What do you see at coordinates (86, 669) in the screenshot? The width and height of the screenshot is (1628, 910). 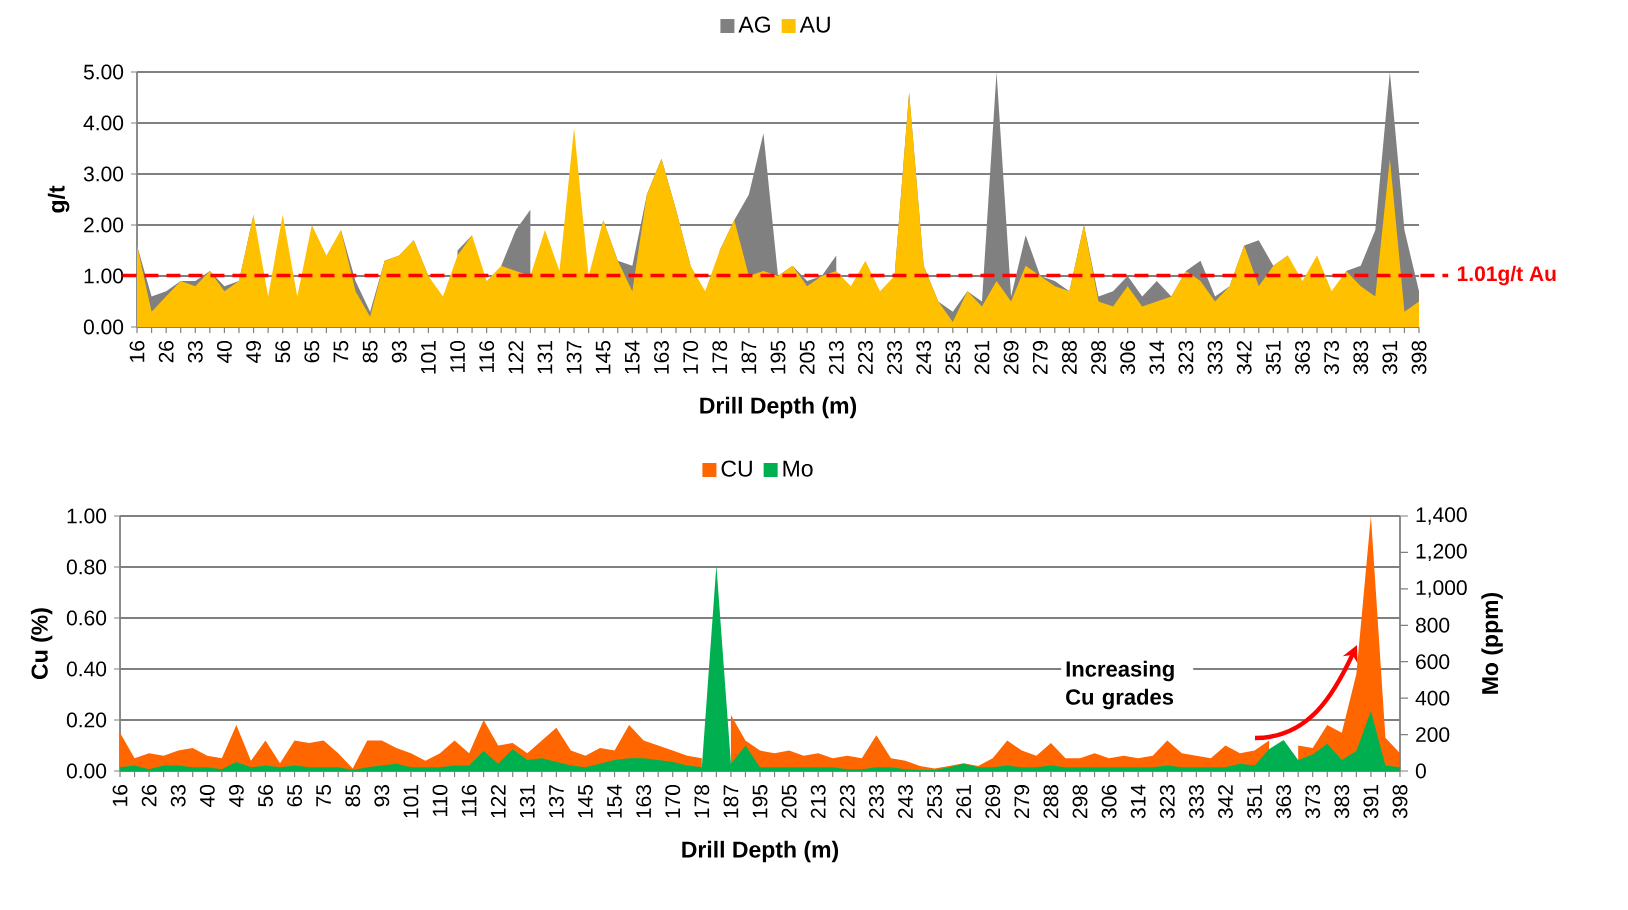 I see `y-tick-label: 0.40` at bounding box center [86, 669].